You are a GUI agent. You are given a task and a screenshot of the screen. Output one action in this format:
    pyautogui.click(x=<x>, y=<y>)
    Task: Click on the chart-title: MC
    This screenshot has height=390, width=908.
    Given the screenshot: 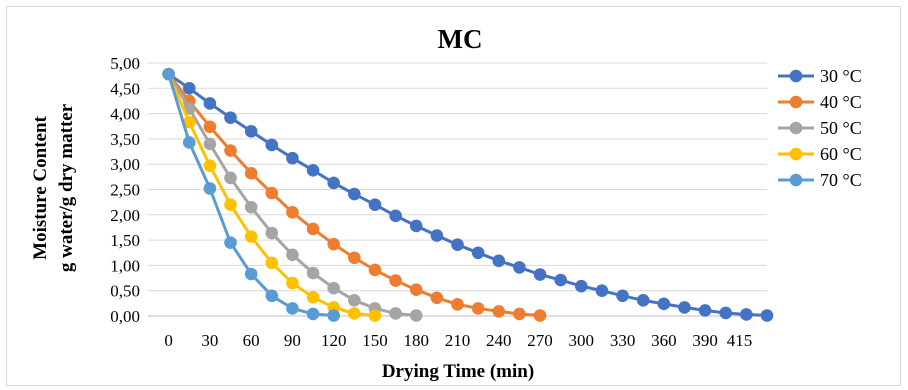 What is the action you would take?
    pyautogui.click(x=460, y=39)
    